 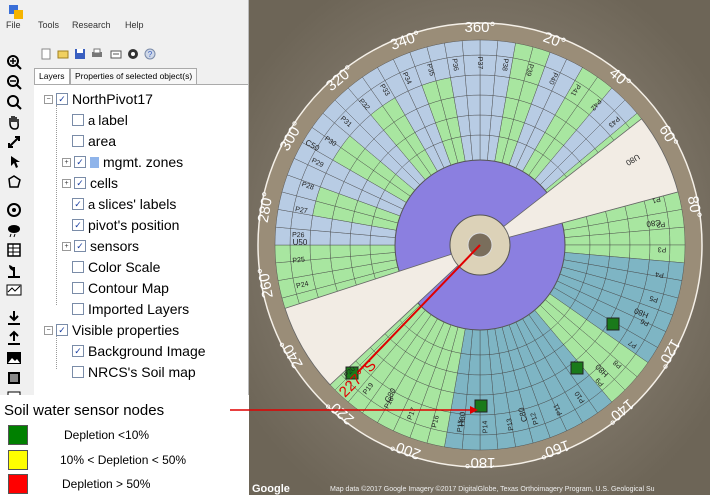 I want to click on checkbox-visible: ✓, so click(x=62, y=330).